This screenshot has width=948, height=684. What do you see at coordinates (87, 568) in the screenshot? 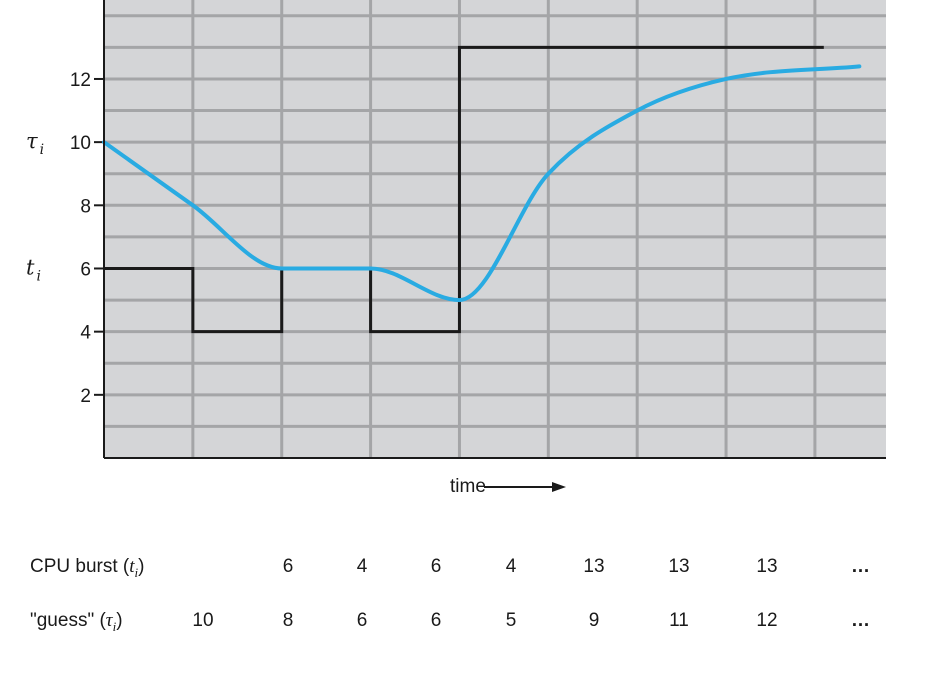
I see `row-label: CPU burst (ti)` at bounding box center [87, 568].